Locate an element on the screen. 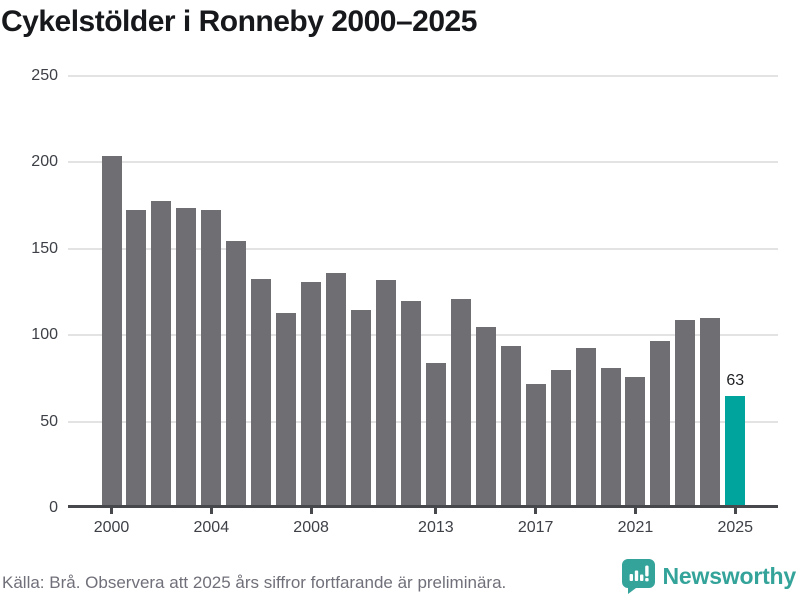  x-axis-label-2017: 2017 is located at coordinates (535, 527).